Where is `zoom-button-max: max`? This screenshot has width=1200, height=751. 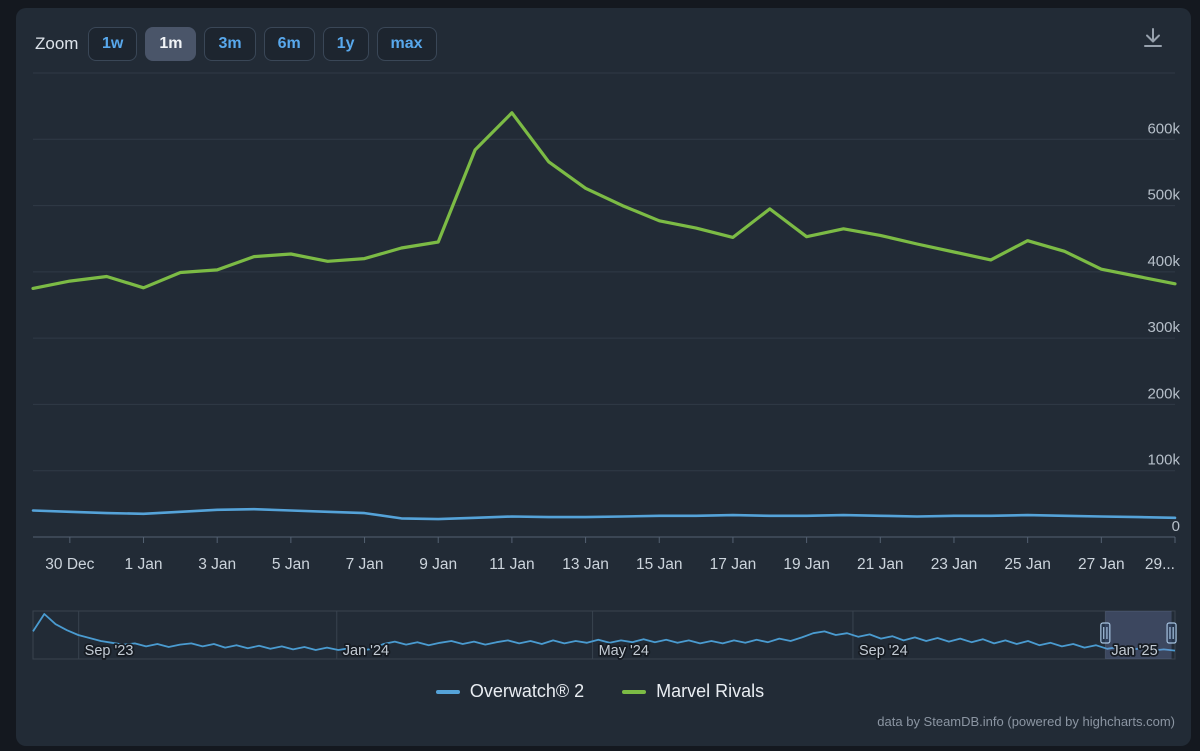
zoom-button-max: max is located at coordinates (406, 44).